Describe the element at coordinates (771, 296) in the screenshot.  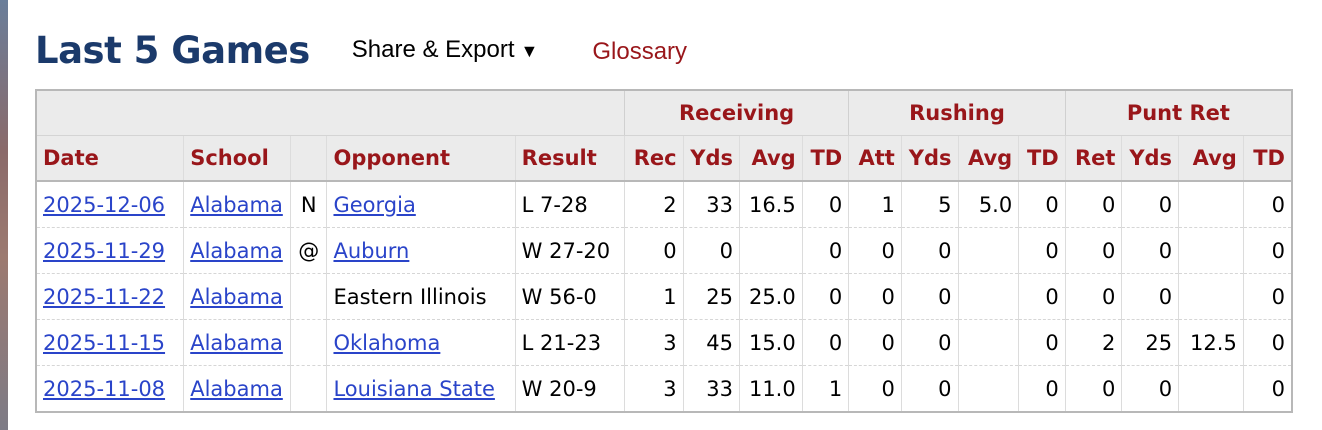
I see `cell-rec-avg: 25.0` at that location.